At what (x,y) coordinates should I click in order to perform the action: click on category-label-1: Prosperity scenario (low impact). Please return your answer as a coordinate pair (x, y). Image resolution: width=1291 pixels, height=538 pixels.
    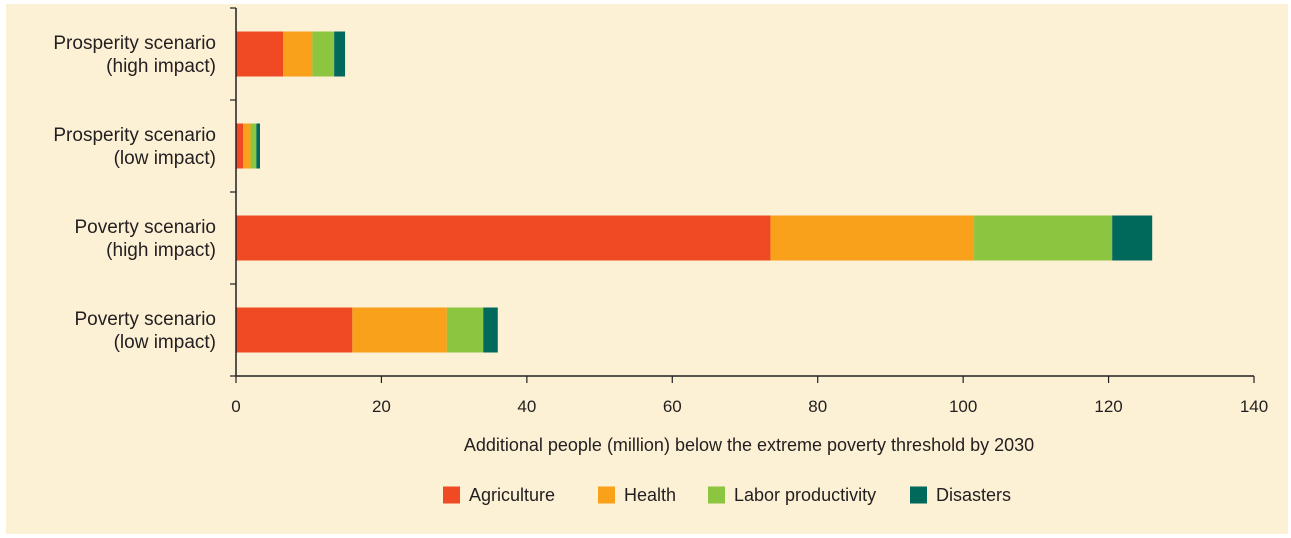
    Looking at the image, I should click on (134, 147).